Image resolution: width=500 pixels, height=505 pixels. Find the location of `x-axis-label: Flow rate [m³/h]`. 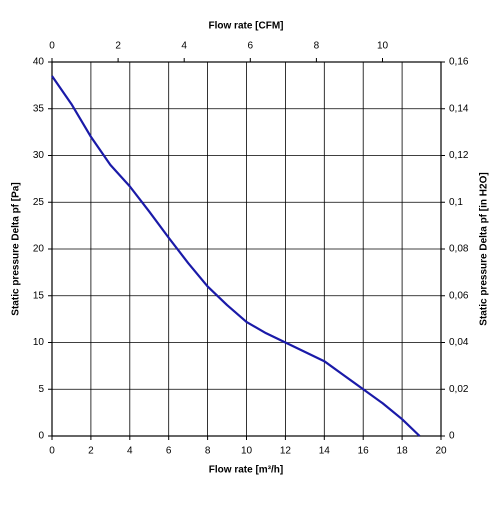

x-axis-label: Flow rate [m³/h] is located at coordinates (246, 470).